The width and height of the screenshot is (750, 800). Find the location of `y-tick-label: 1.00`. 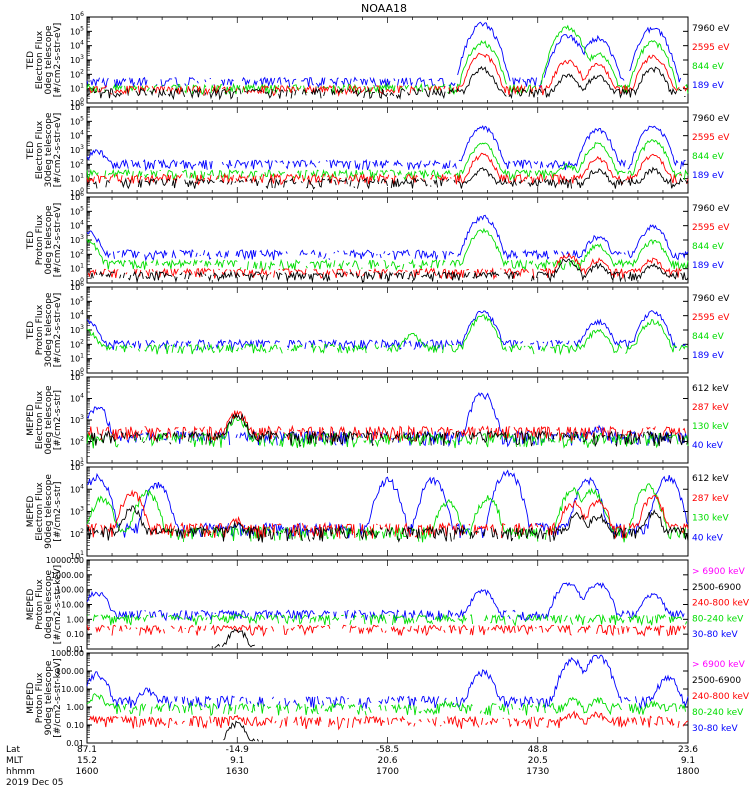

y-tick-label: 1.00 is located at coordinates (75, 707).